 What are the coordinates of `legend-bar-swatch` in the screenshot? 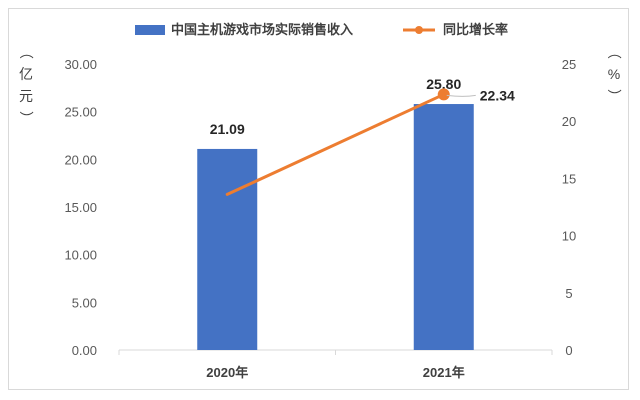 It's located at (150, 30).